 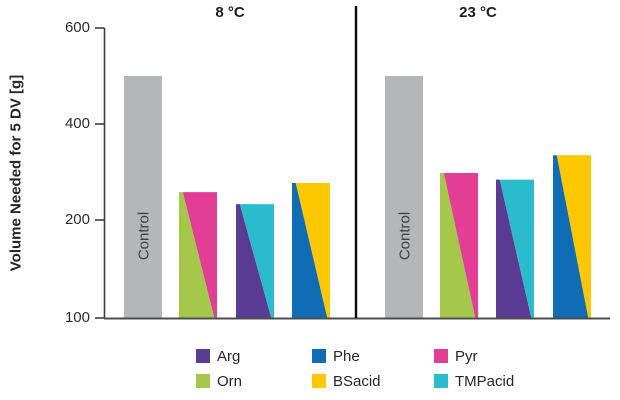 I want to click on legend-label-phe: Phe, so click(x=346, y=356).